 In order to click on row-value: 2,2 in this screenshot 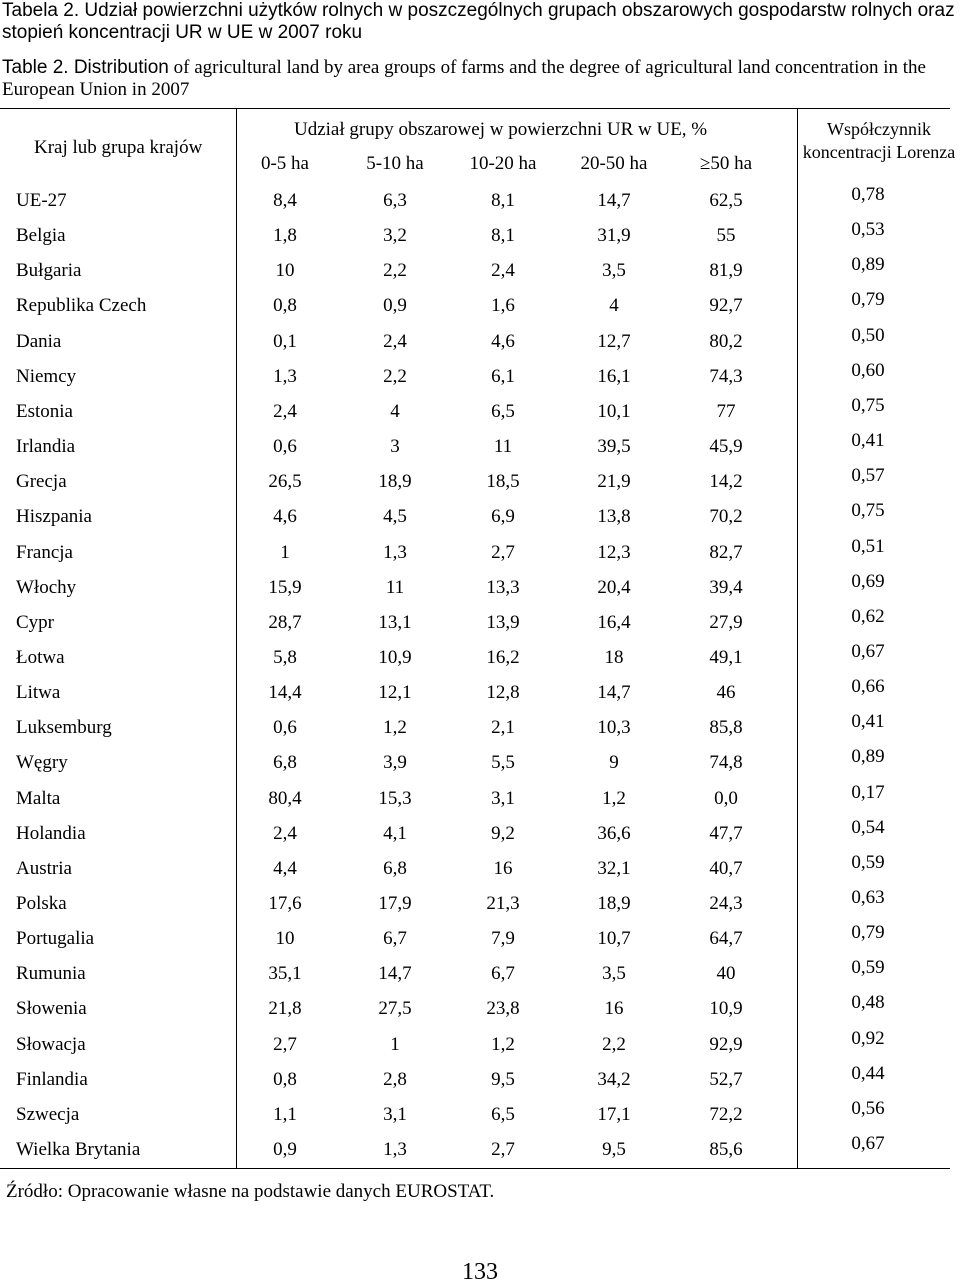, I will do `click(614, 1044)`.